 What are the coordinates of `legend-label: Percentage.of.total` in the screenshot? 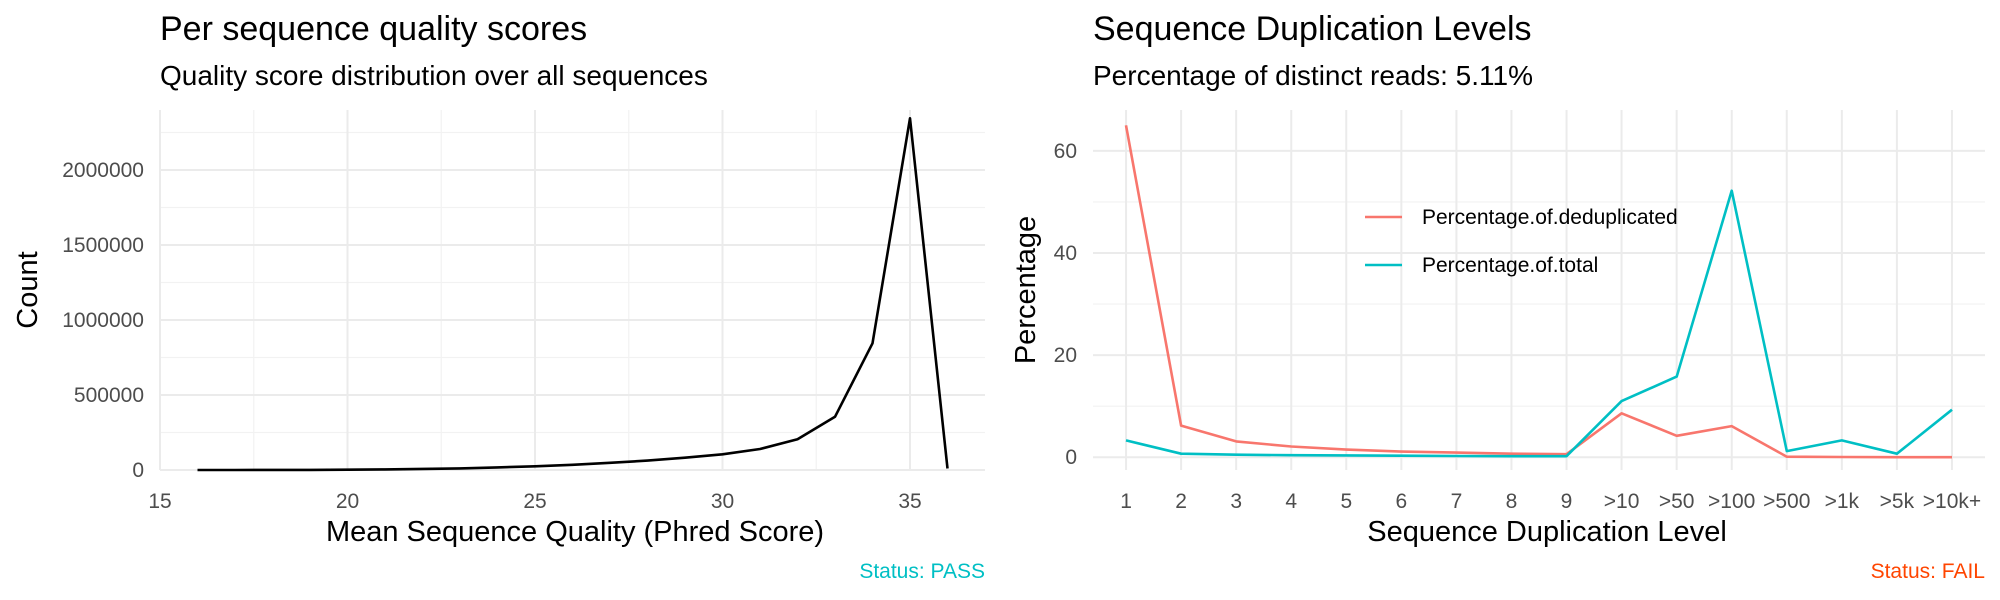 It's located at (1510, 265).